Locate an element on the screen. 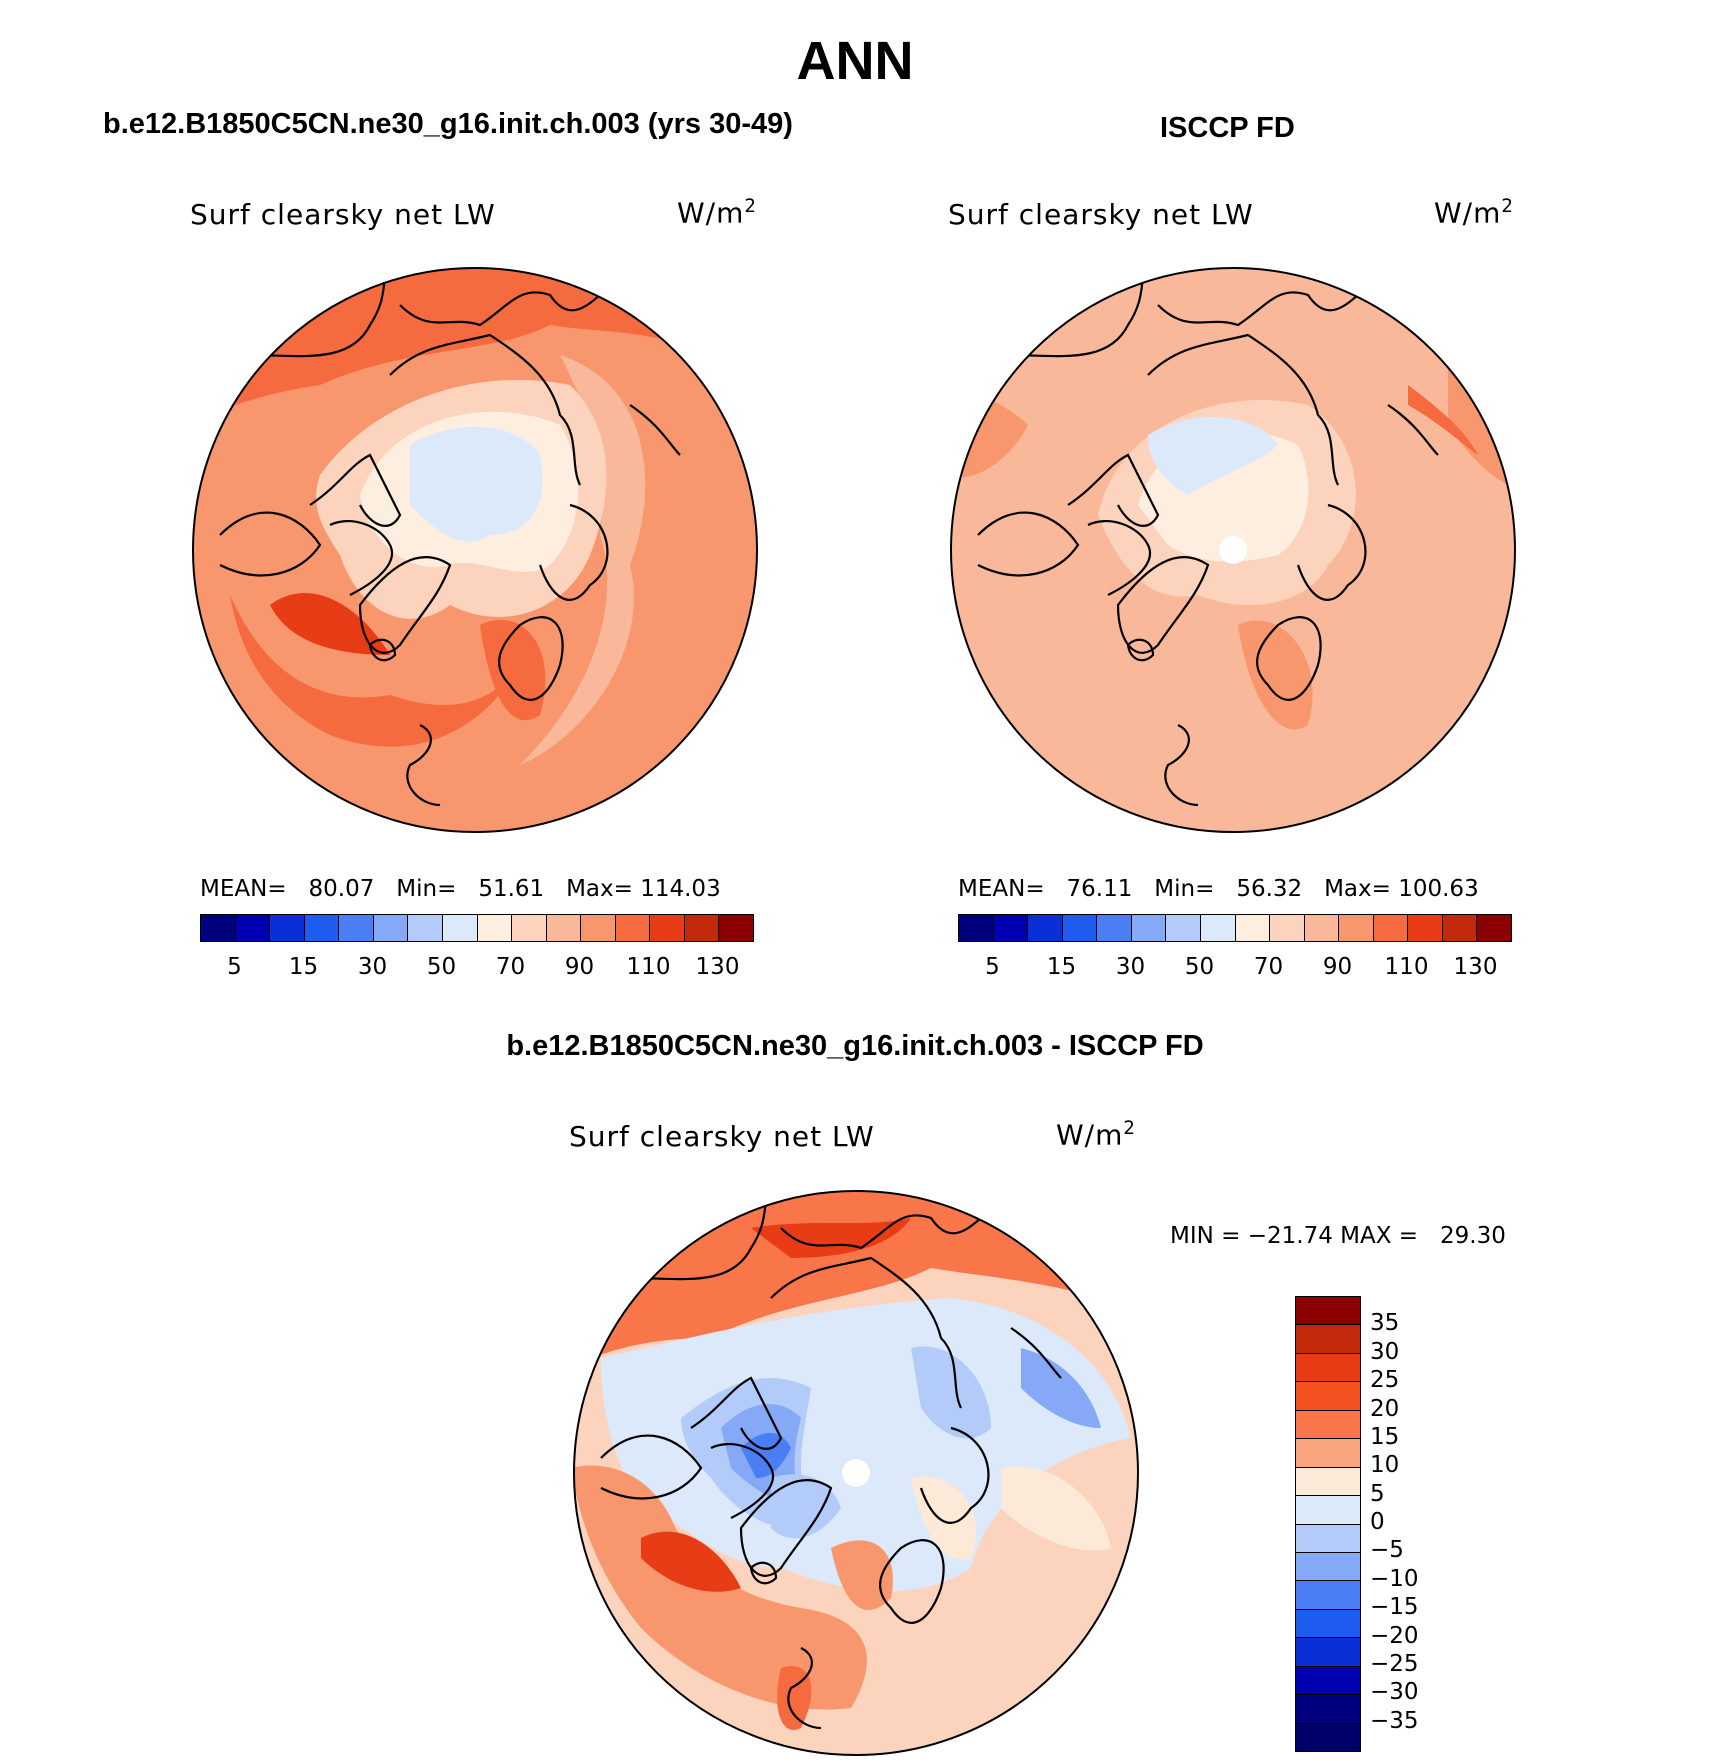 The width and height of the screenshot is (1710, 1762). difference-colorbar-tick-label: −15 is located at coordinates (1394, 1607).